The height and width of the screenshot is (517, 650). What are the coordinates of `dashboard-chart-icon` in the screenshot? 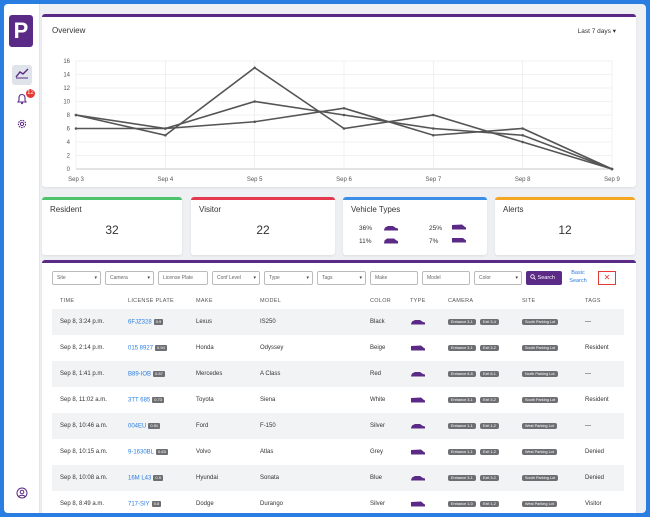 It's located at (22, 75).